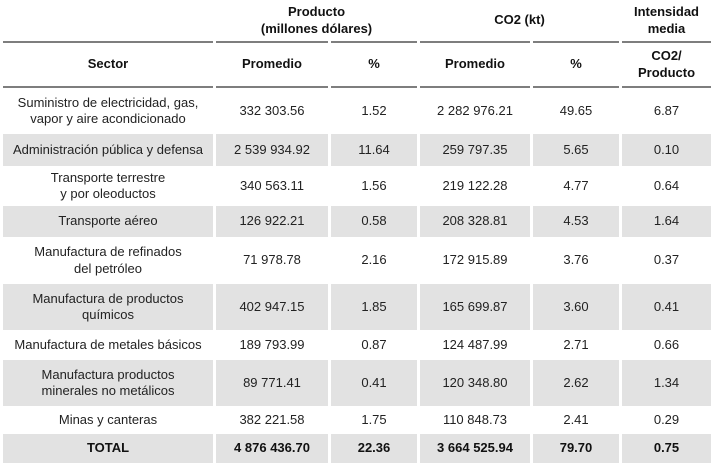 The width and height of the screenshot is (714, 468). I want to click on intensidad-cell: 0.29, so click(666, 419).